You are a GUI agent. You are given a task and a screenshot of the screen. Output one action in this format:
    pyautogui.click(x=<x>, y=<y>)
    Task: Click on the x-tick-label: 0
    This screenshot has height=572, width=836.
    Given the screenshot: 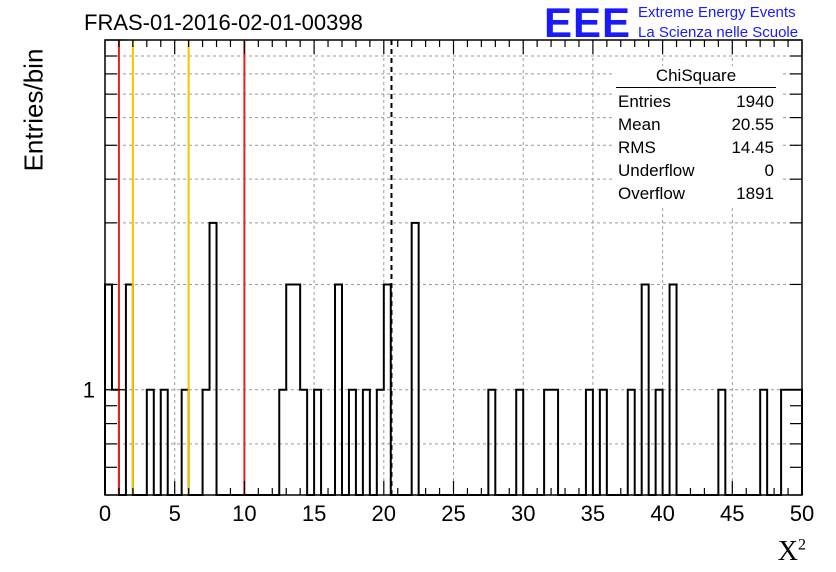 What is the action you would take?
    pyautogui.click(x=105, y=513)
    